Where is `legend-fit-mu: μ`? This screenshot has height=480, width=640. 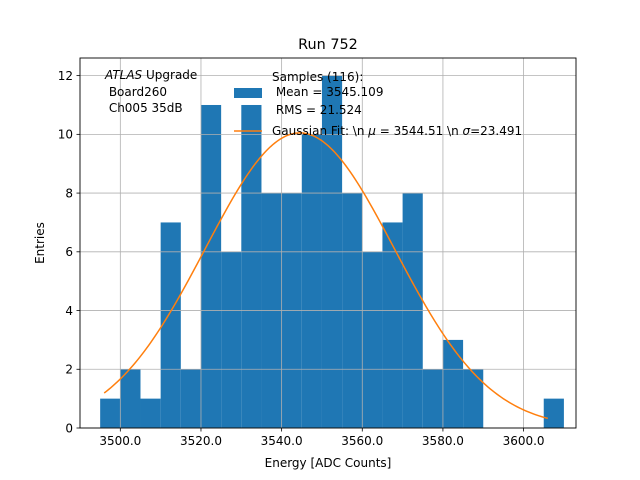
legend-fit-mu: μ is located at coordinates (371, 131).